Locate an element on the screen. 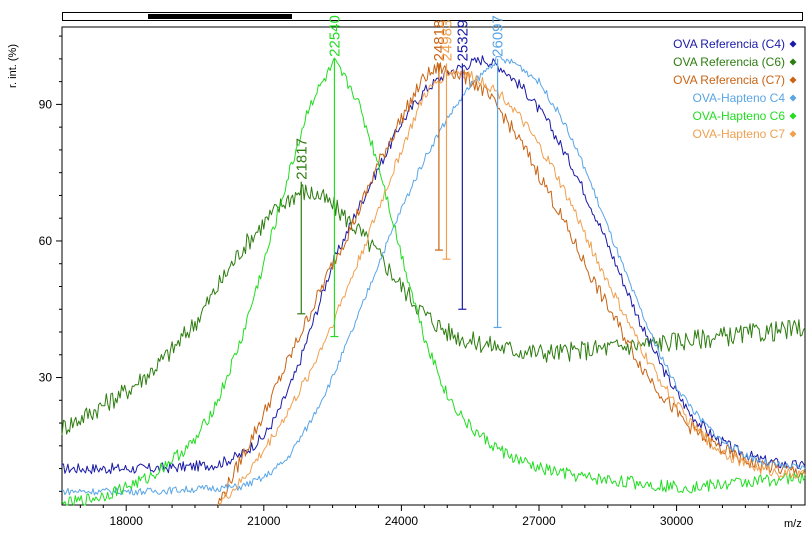 The width and height of the screenshot is (808, 545). x-tick-label: 27000 is located at coordinates (539, 521).